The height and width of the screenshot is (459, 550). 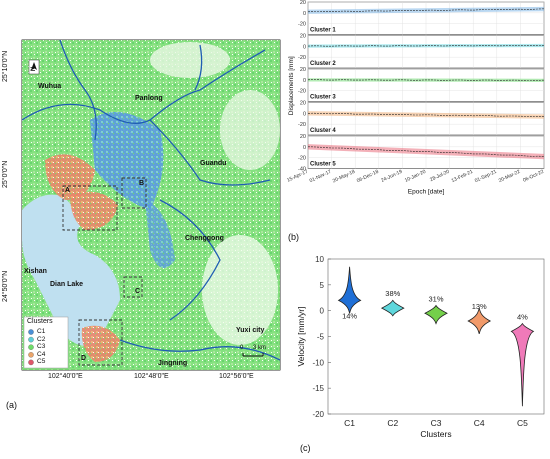 What do you see at coordinates (440, 176) in the screenshot?
I see `x-tick-label: 28-Jul-20` at bounding box center [440, 176].